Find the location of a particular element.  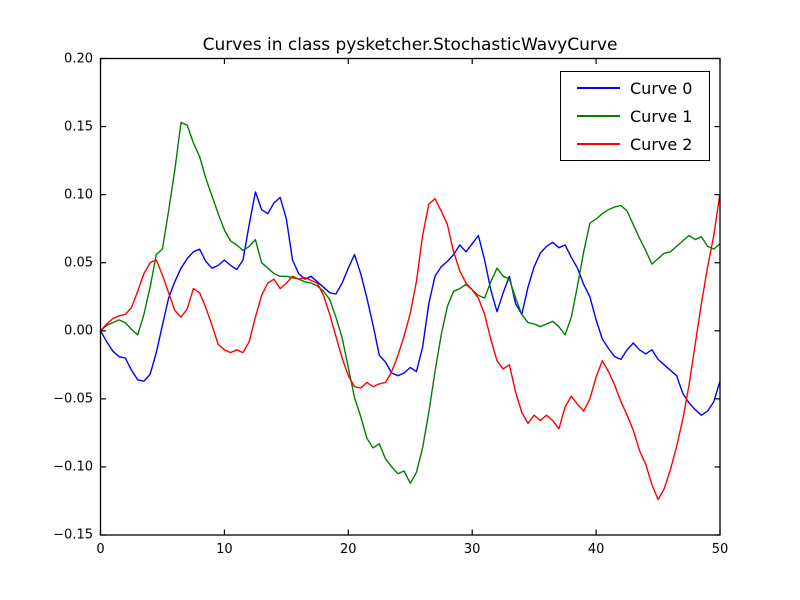

y-tick-label: −0.05 is located at coordinates (73, 399).